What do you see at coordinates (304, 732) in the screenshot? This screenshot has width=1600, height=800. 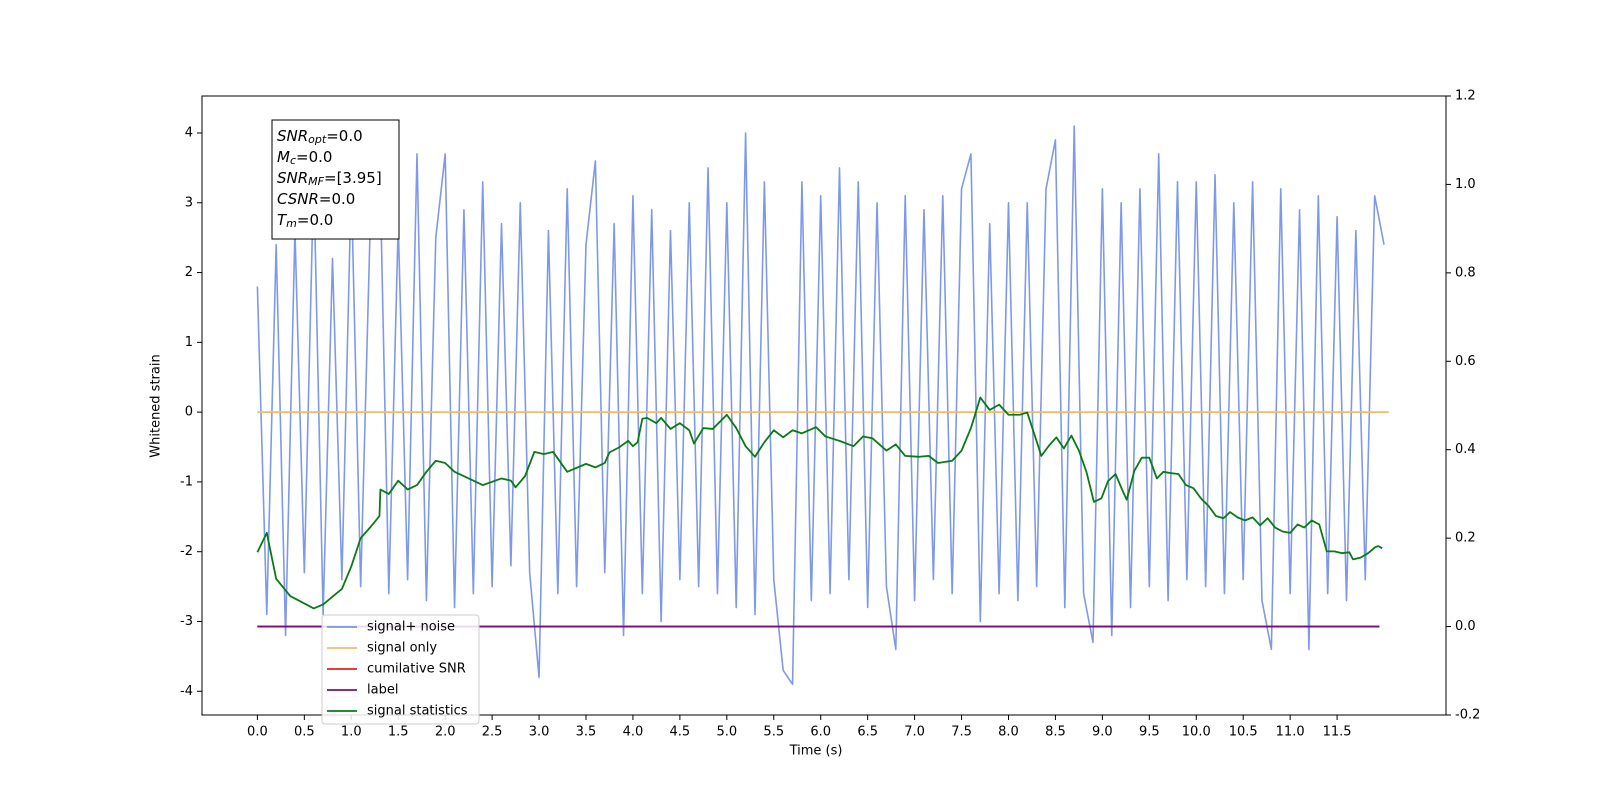 I see `x-tick-label: 0.5` at bounding box center [304, 732].